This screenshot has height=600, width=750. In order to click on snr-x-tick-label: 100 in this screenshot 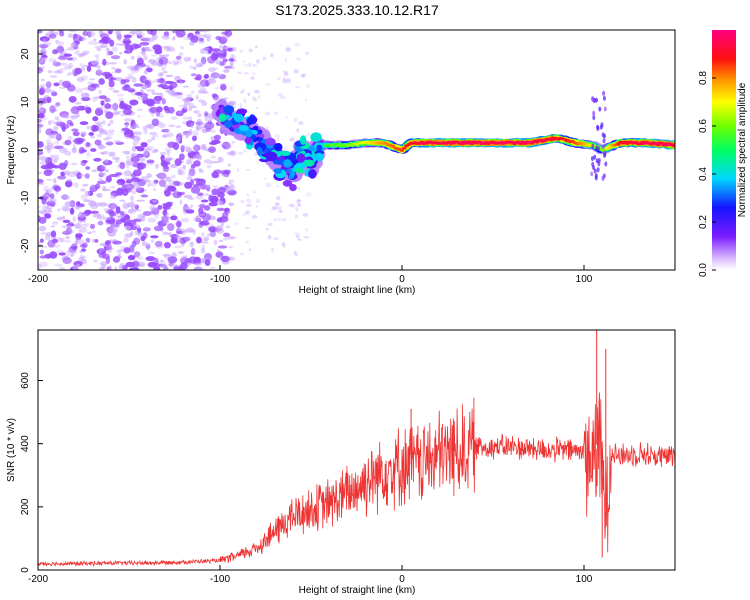, I will do `click(584, 579)`.